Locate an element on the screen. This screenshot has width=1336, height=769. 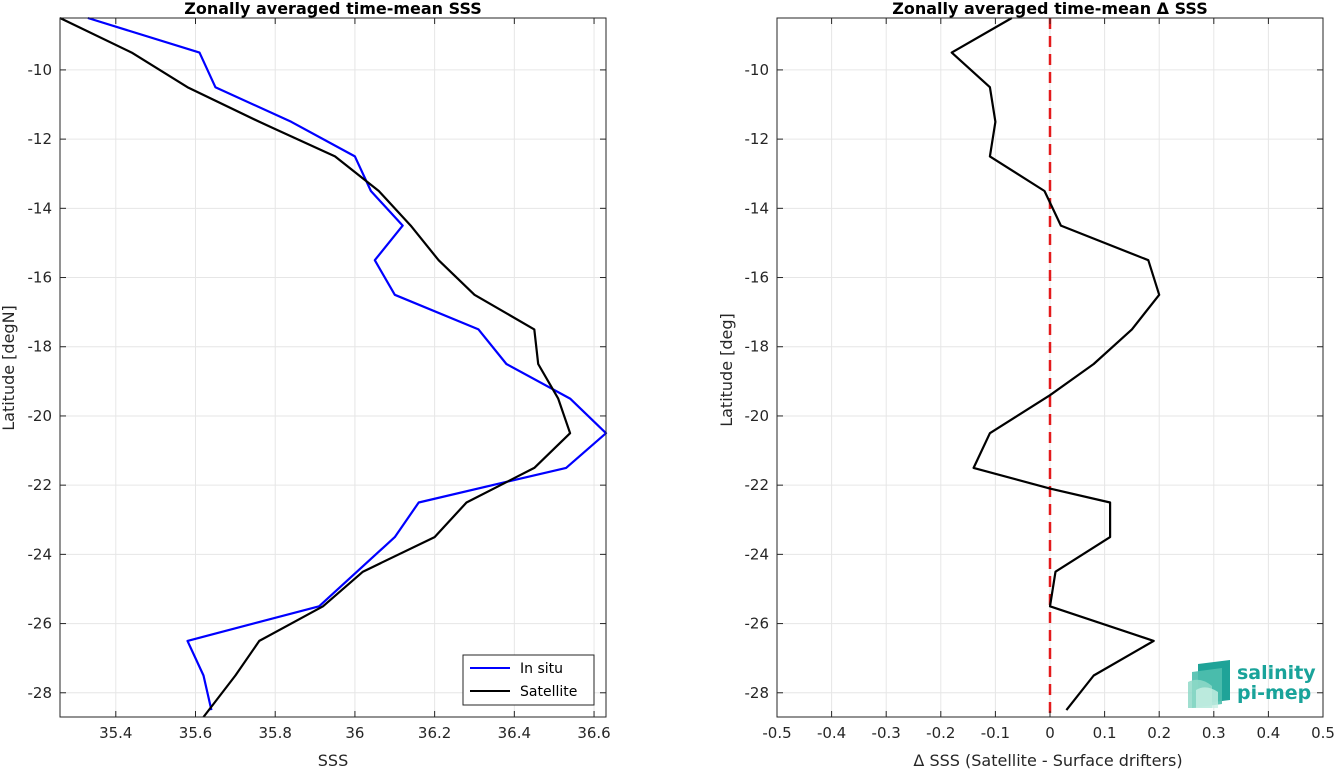
x-tick-label: -0.2 is located at coordinates (940, 733).